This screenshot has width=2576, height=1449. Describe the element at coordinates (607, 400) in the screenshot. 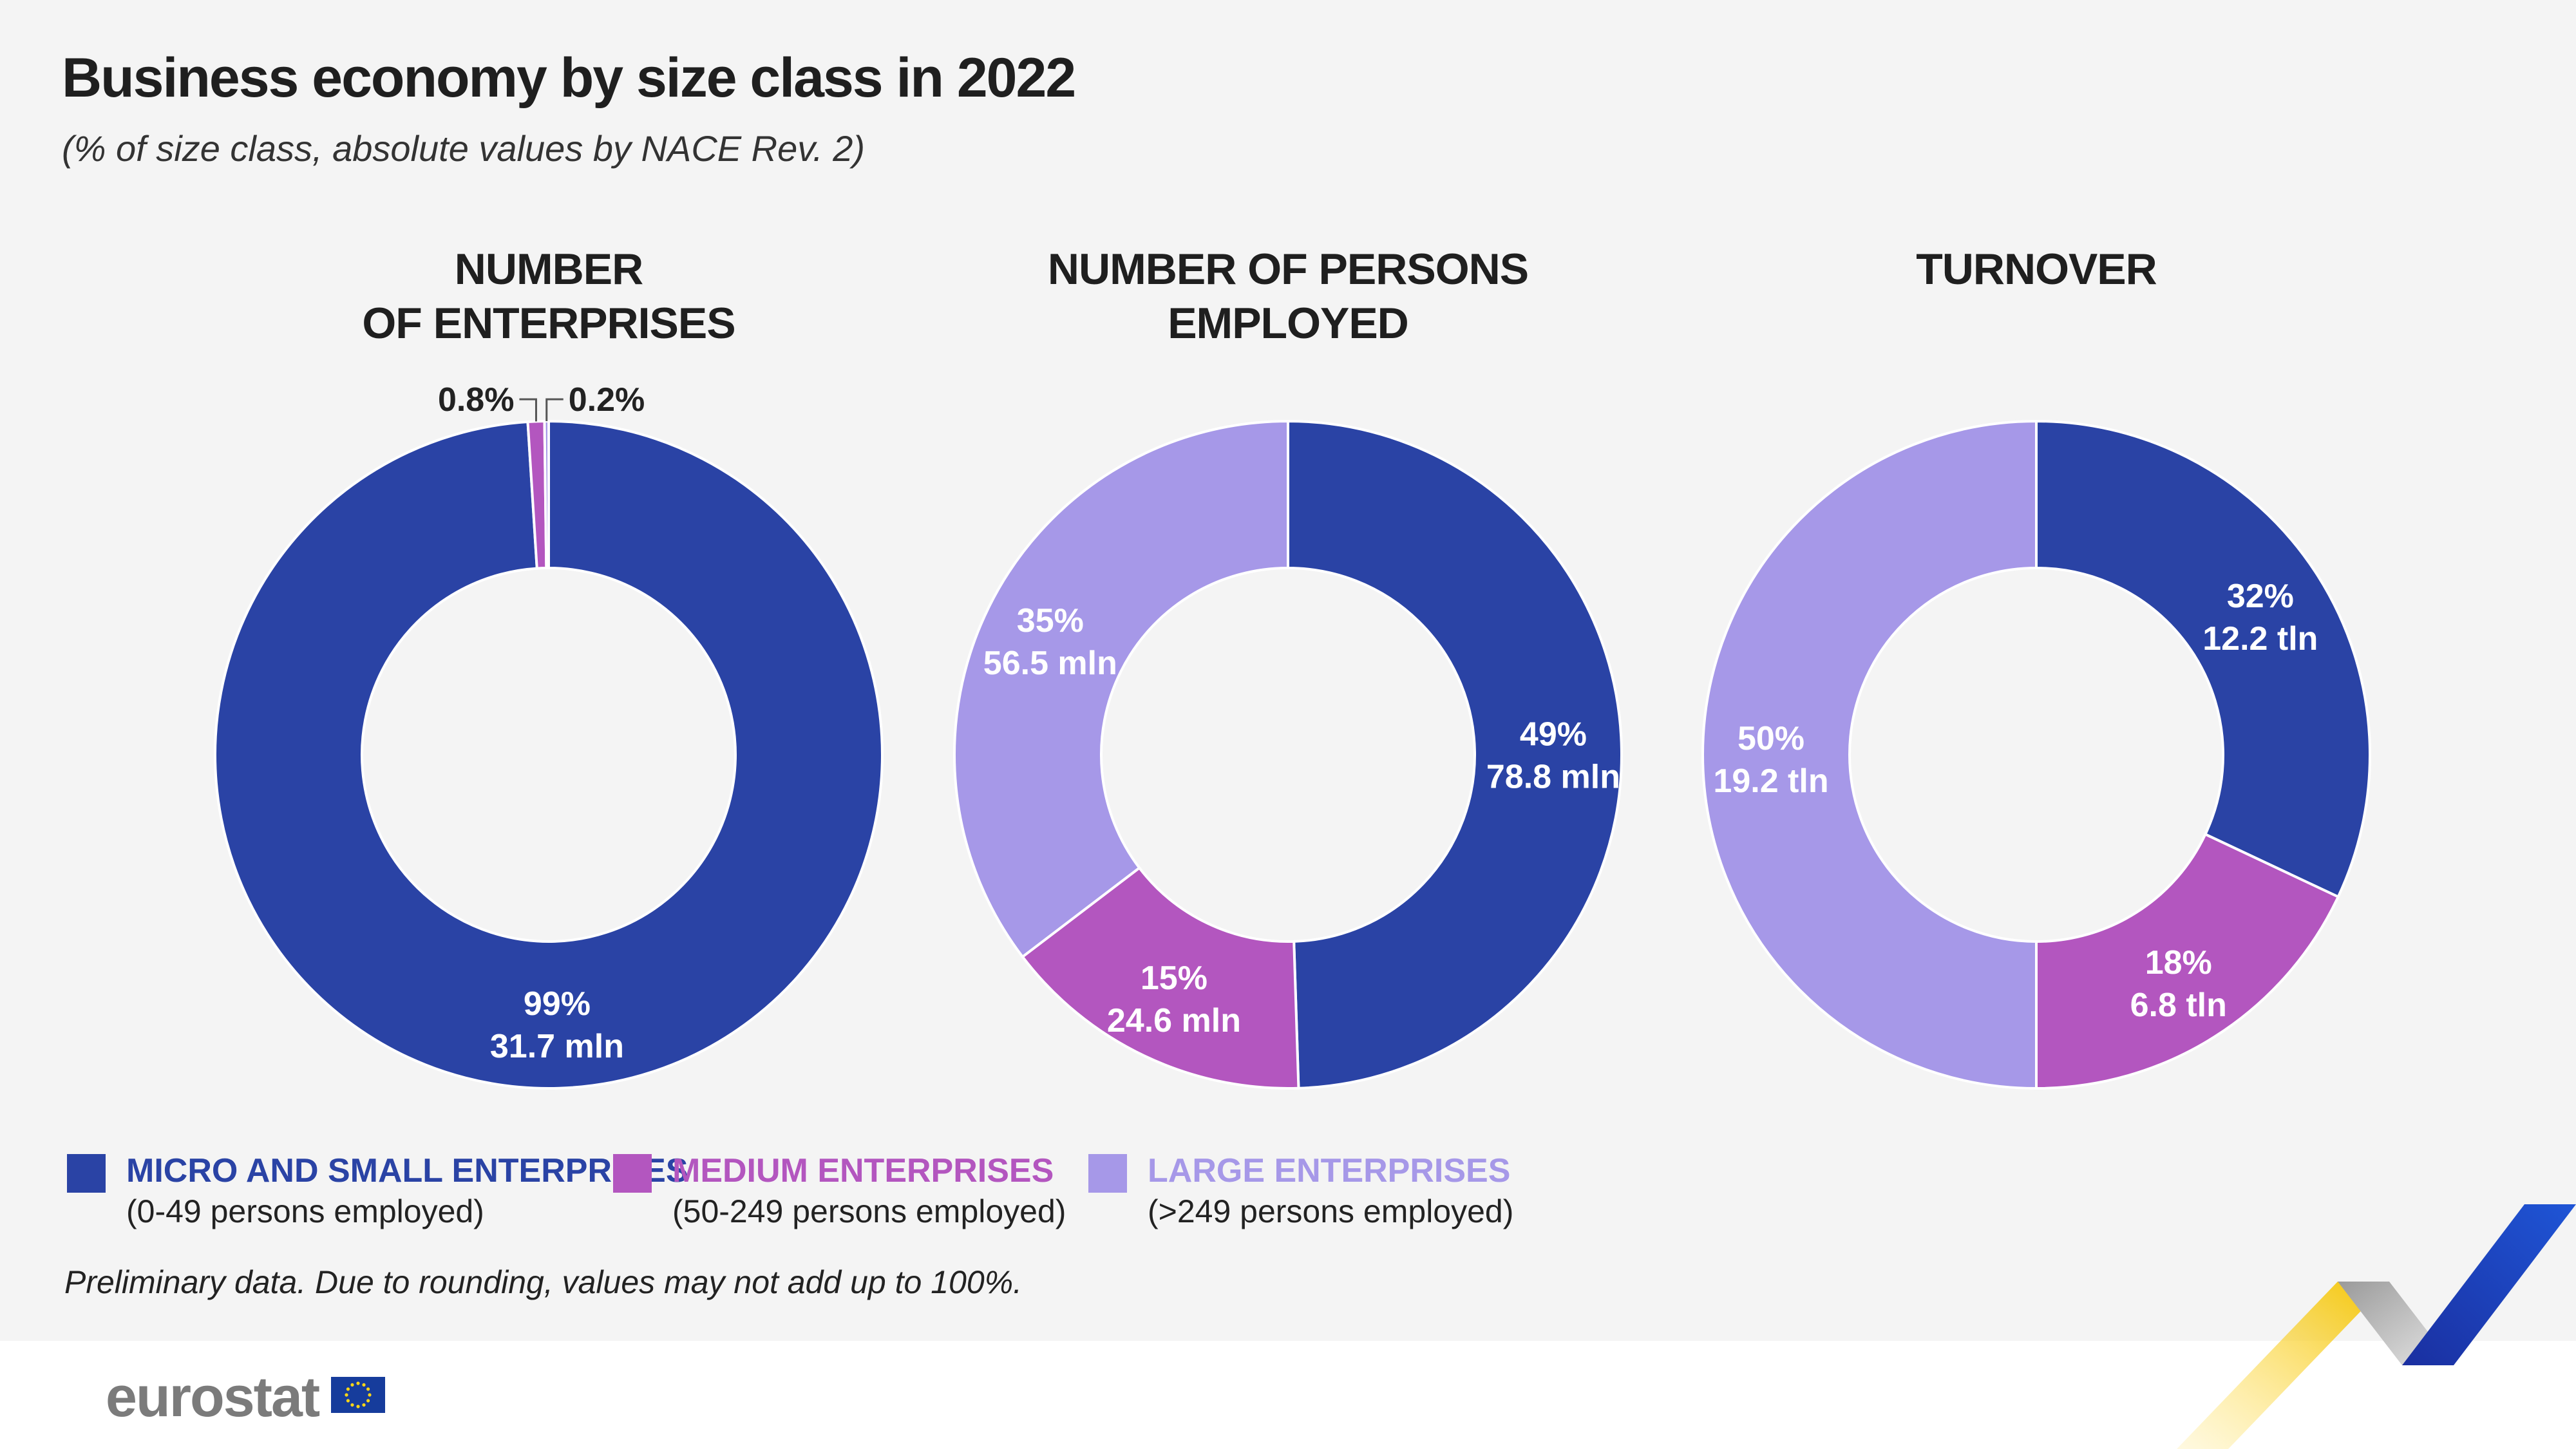

I see `data-label-pct-1-large: 0.2%` at that location.